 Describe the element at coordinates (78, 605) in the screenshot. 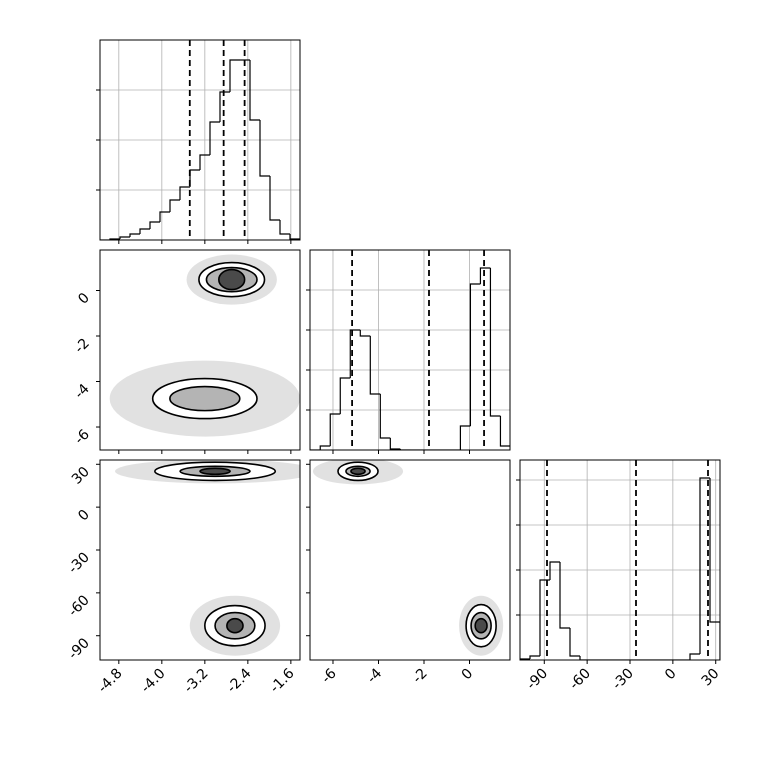

I see `y-tick-label: -60` at that location.